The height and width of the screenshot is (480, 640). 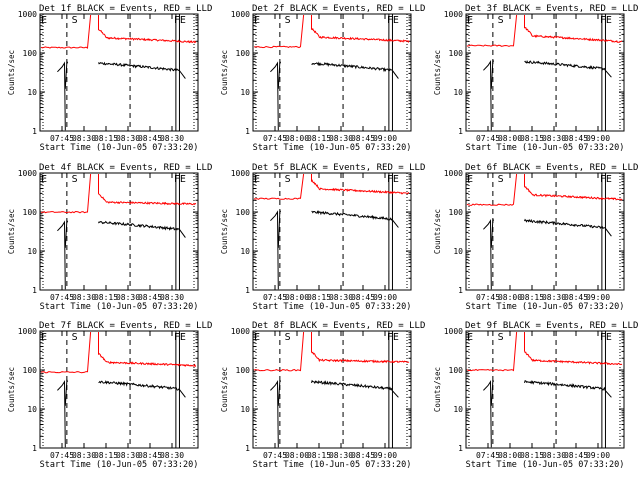 I want to click on panel-title: Det 1f BLACK = Events, RED = LLD, so click(x=125, y=9).